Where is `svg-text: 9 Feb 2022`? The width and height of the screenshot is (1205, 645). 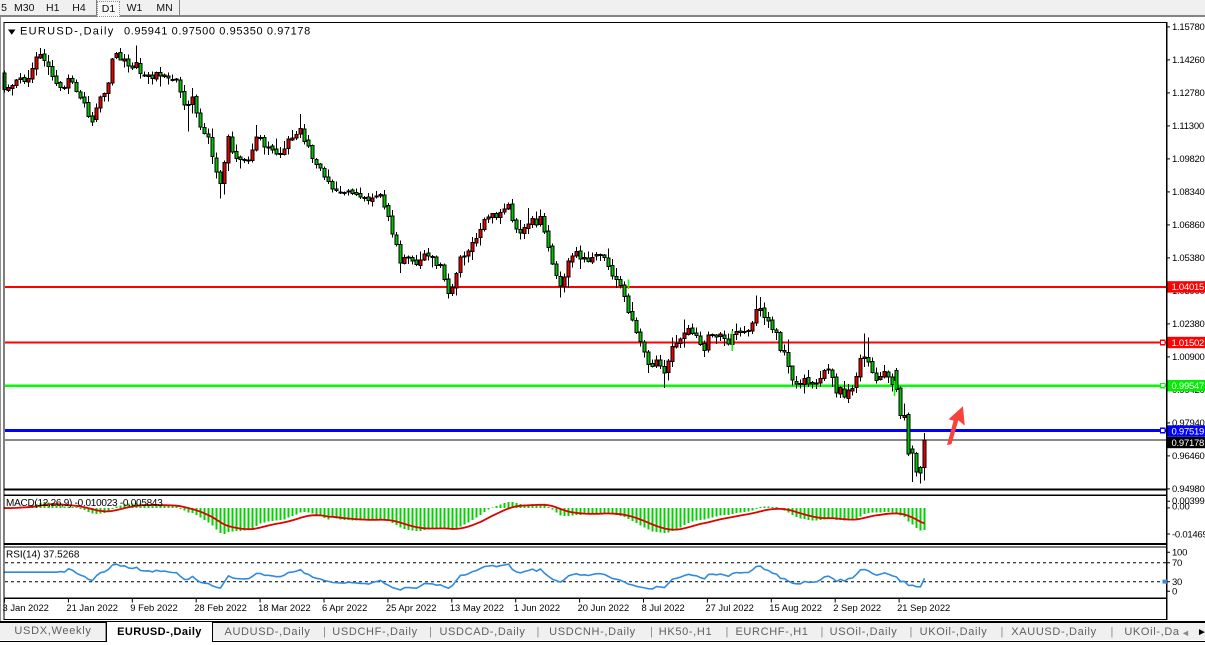
svg-text: 9 Feb 2022 is located at coordinates (153, 607).